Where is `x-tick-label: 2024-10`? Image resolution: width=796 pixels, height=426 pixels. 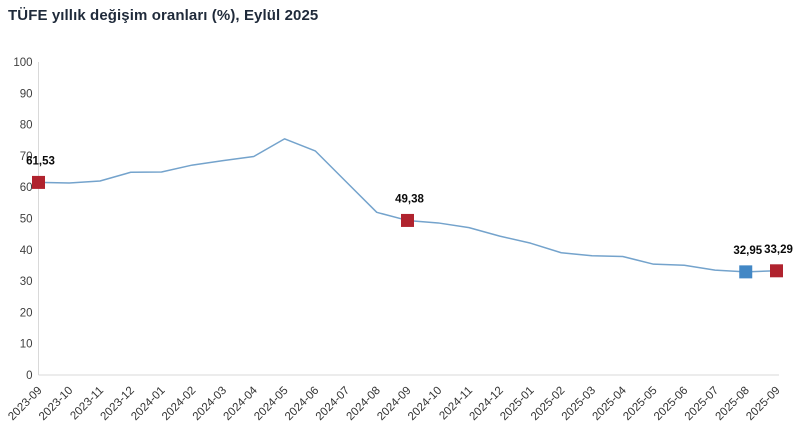 x-tick-label: 2024-10 is located at coordinates (425, 404).